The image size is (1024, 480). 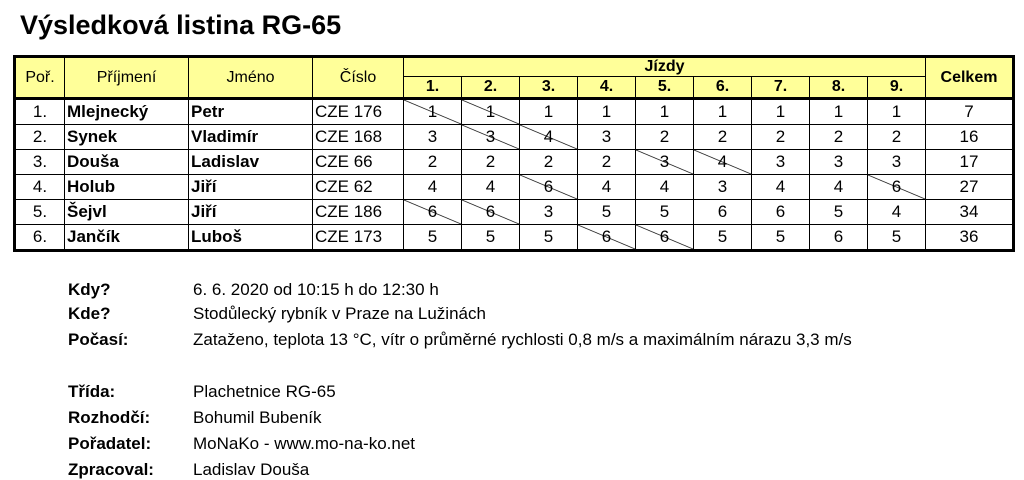 I want to click on rank-cell: 4., so click(x=39, y=187).